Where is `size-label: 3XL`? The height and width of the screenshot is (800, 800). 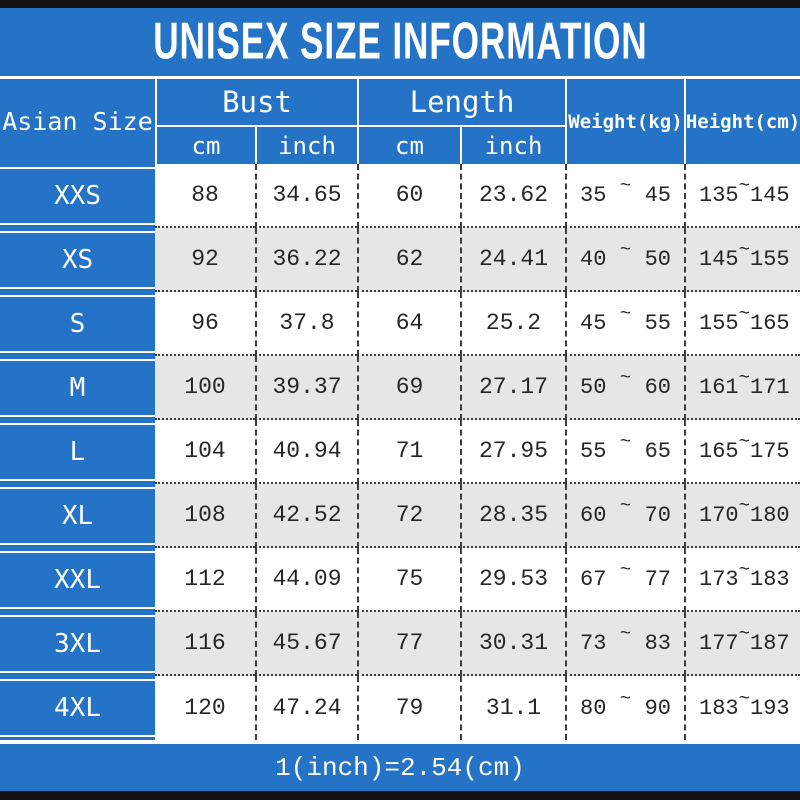 size-label: 3XL is located at coordinates (77, 644).